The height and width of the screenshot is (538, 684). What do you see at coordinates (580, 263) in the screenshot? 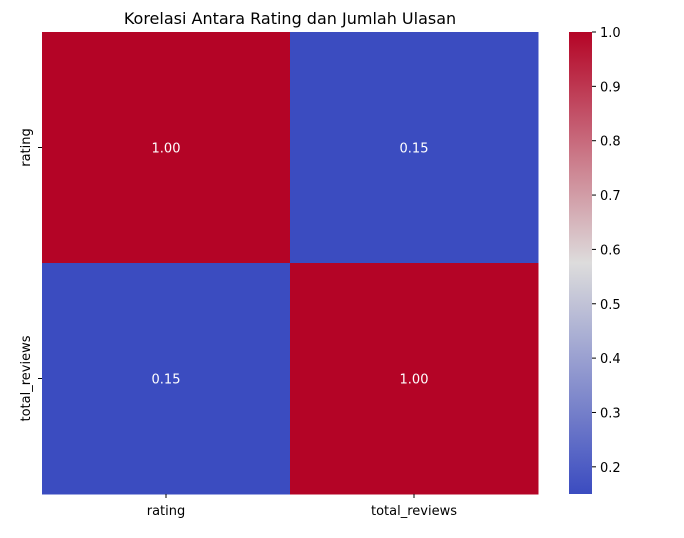
I see `colorbar-gradient` at bounding box center [580, 263].